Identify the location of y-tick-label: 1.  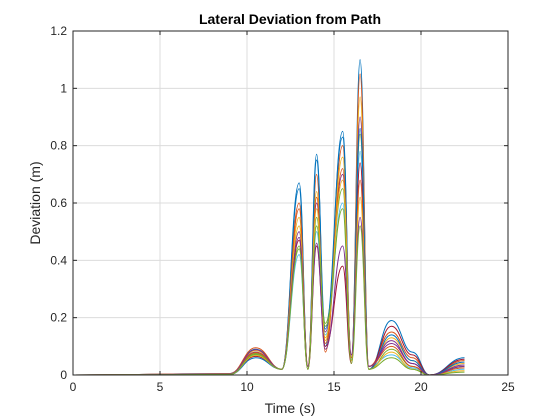
(63, 88).